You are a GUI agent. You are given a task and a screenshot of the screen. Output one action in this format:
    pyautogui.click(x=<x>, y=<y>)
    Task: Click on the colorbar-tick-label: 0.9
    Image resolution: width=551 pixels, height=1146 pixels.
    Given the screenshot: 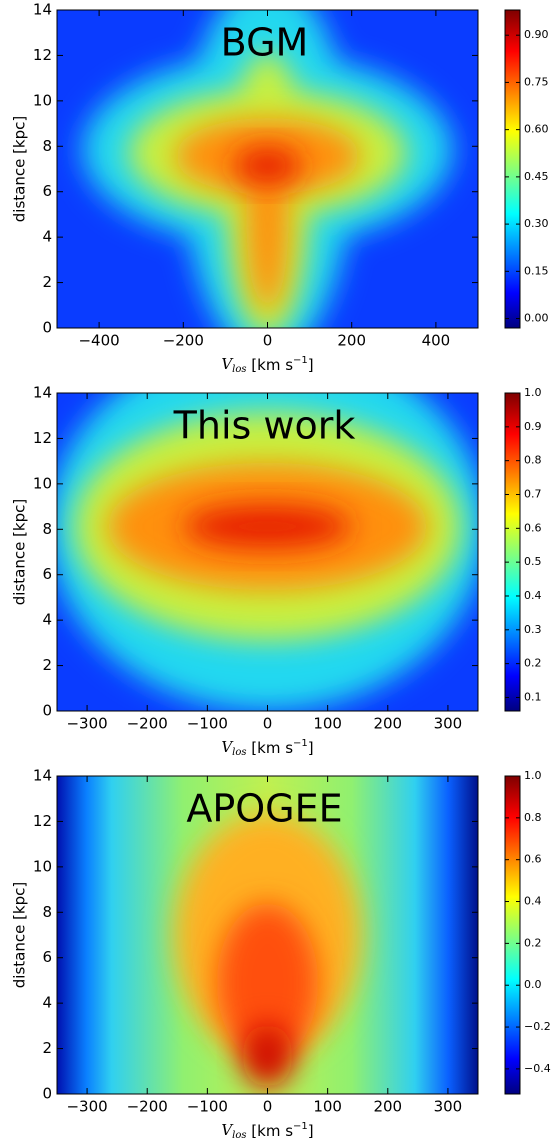 What is the action you would take?
    pyautogui.click(x=533, y=426)
    